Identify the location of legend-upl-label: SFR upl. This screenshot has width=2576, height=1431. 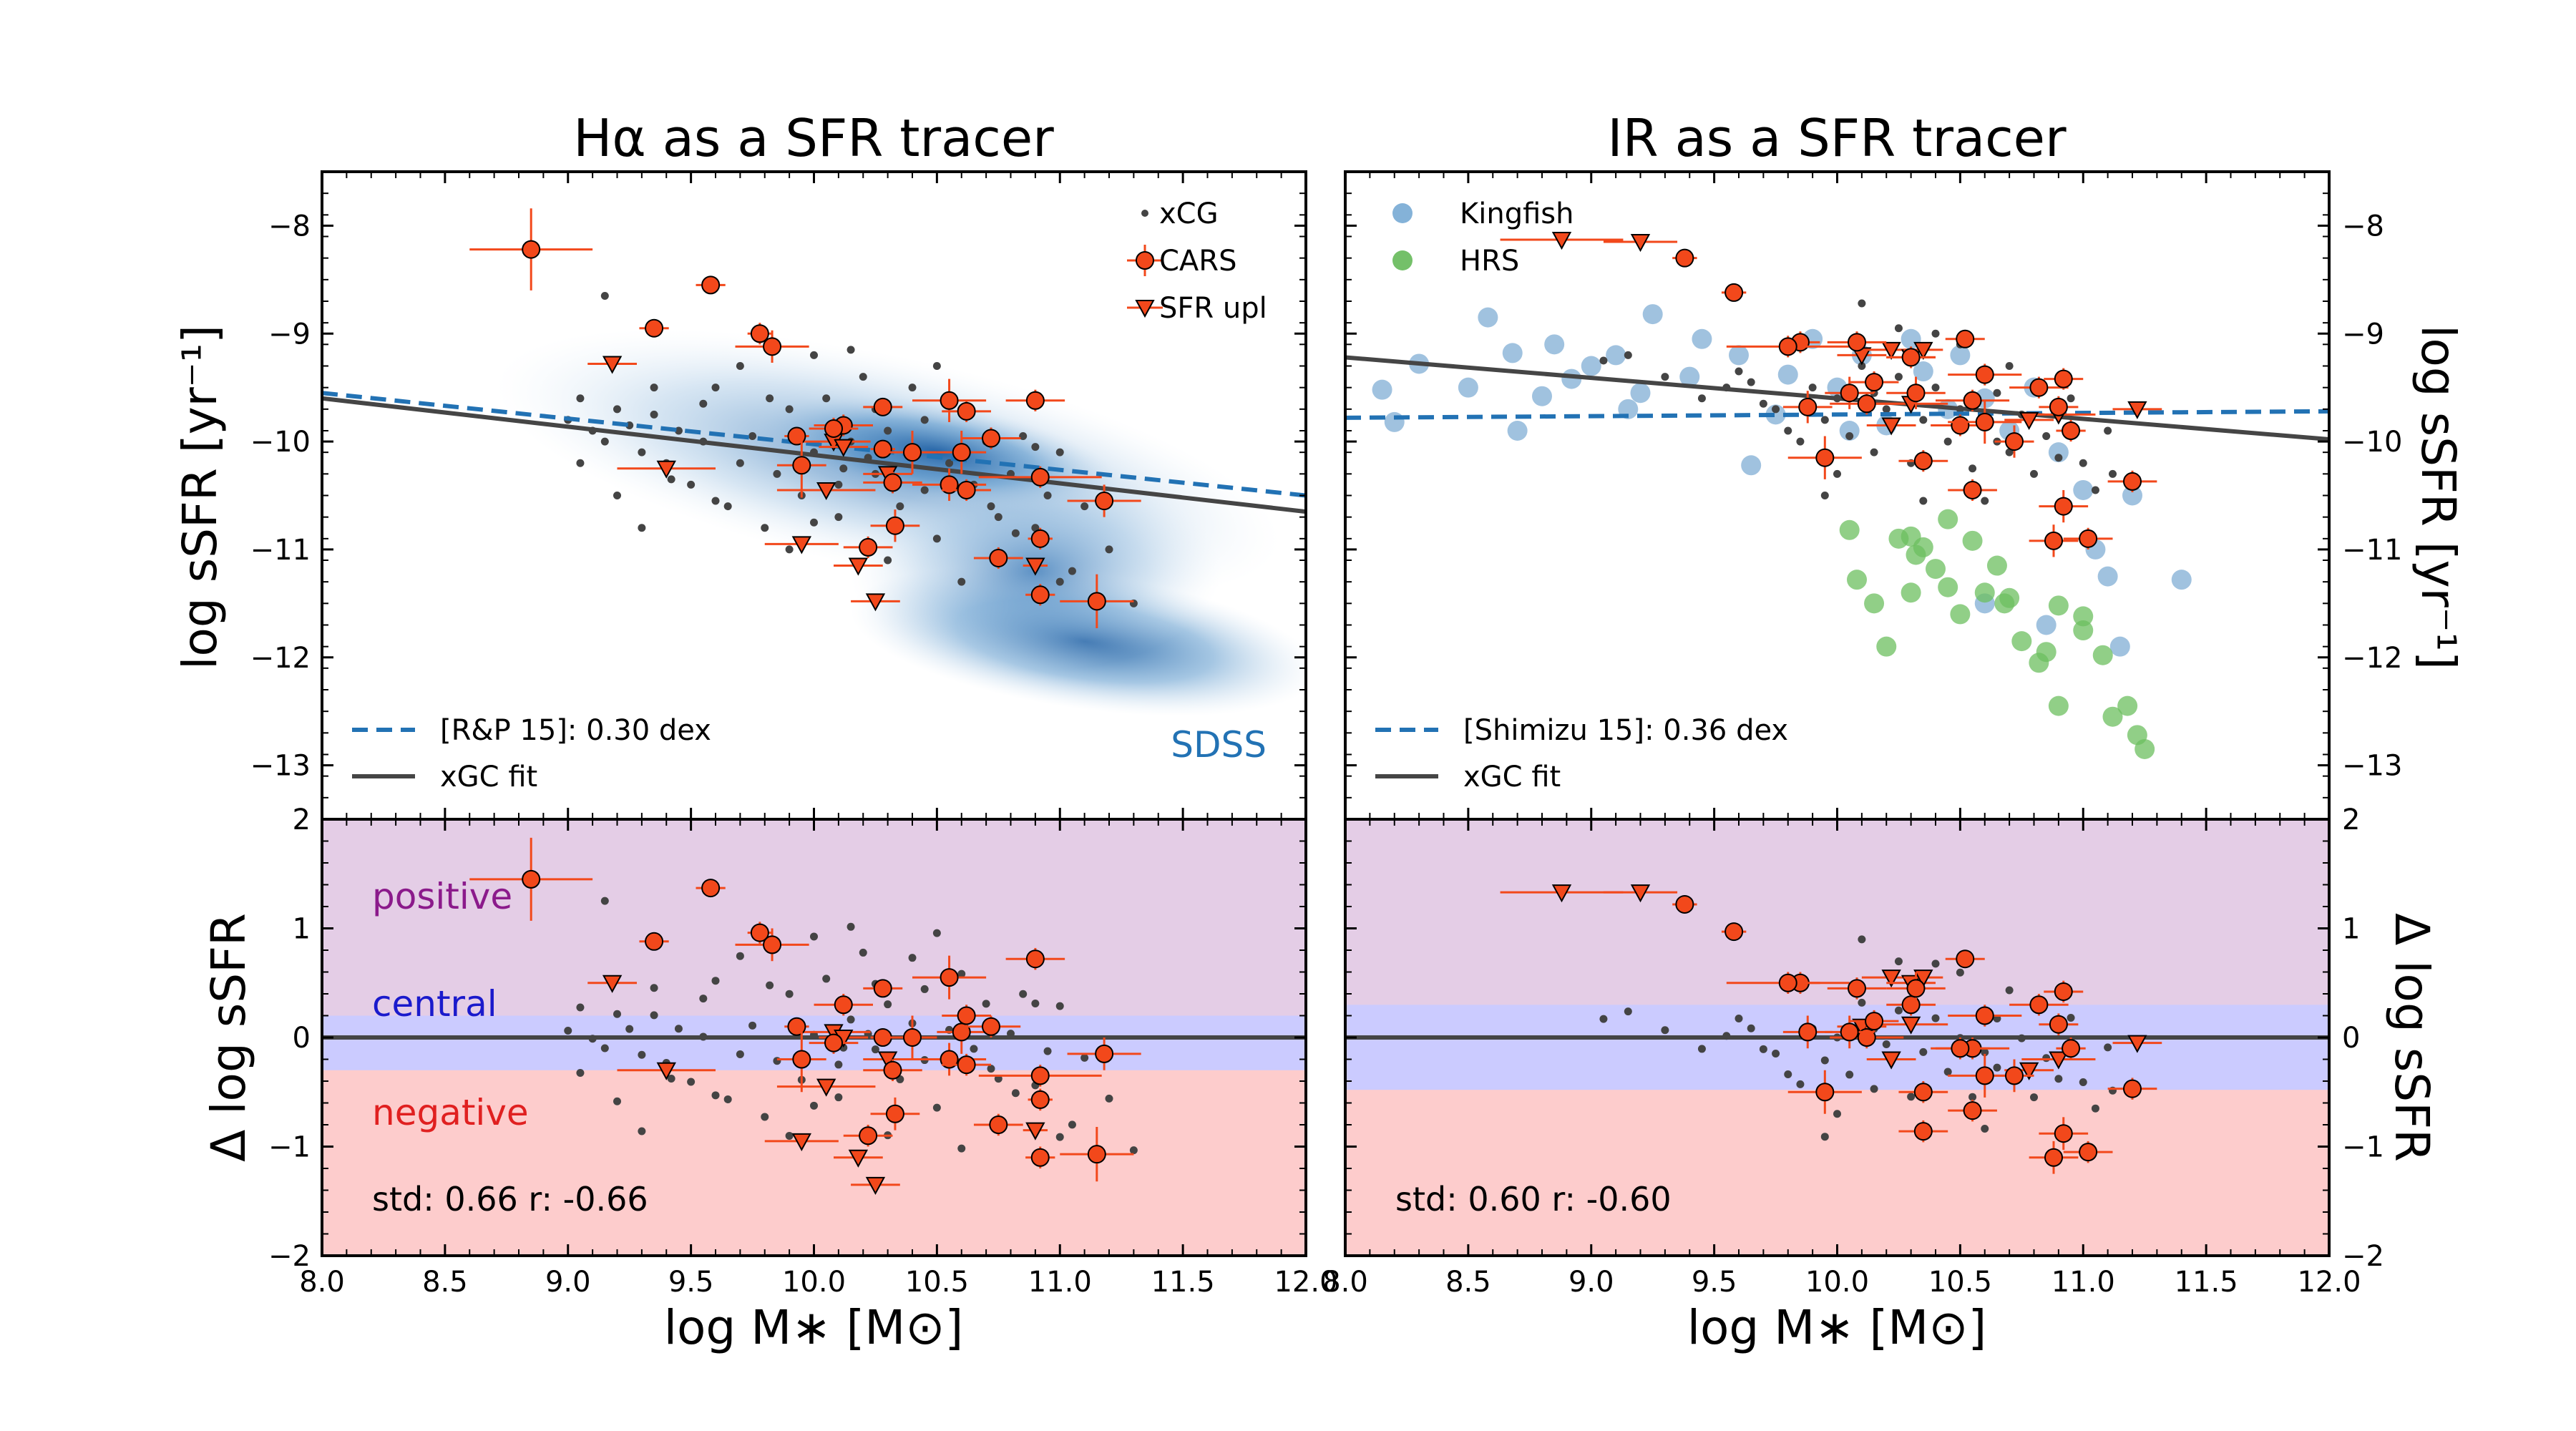
(1213, 308).